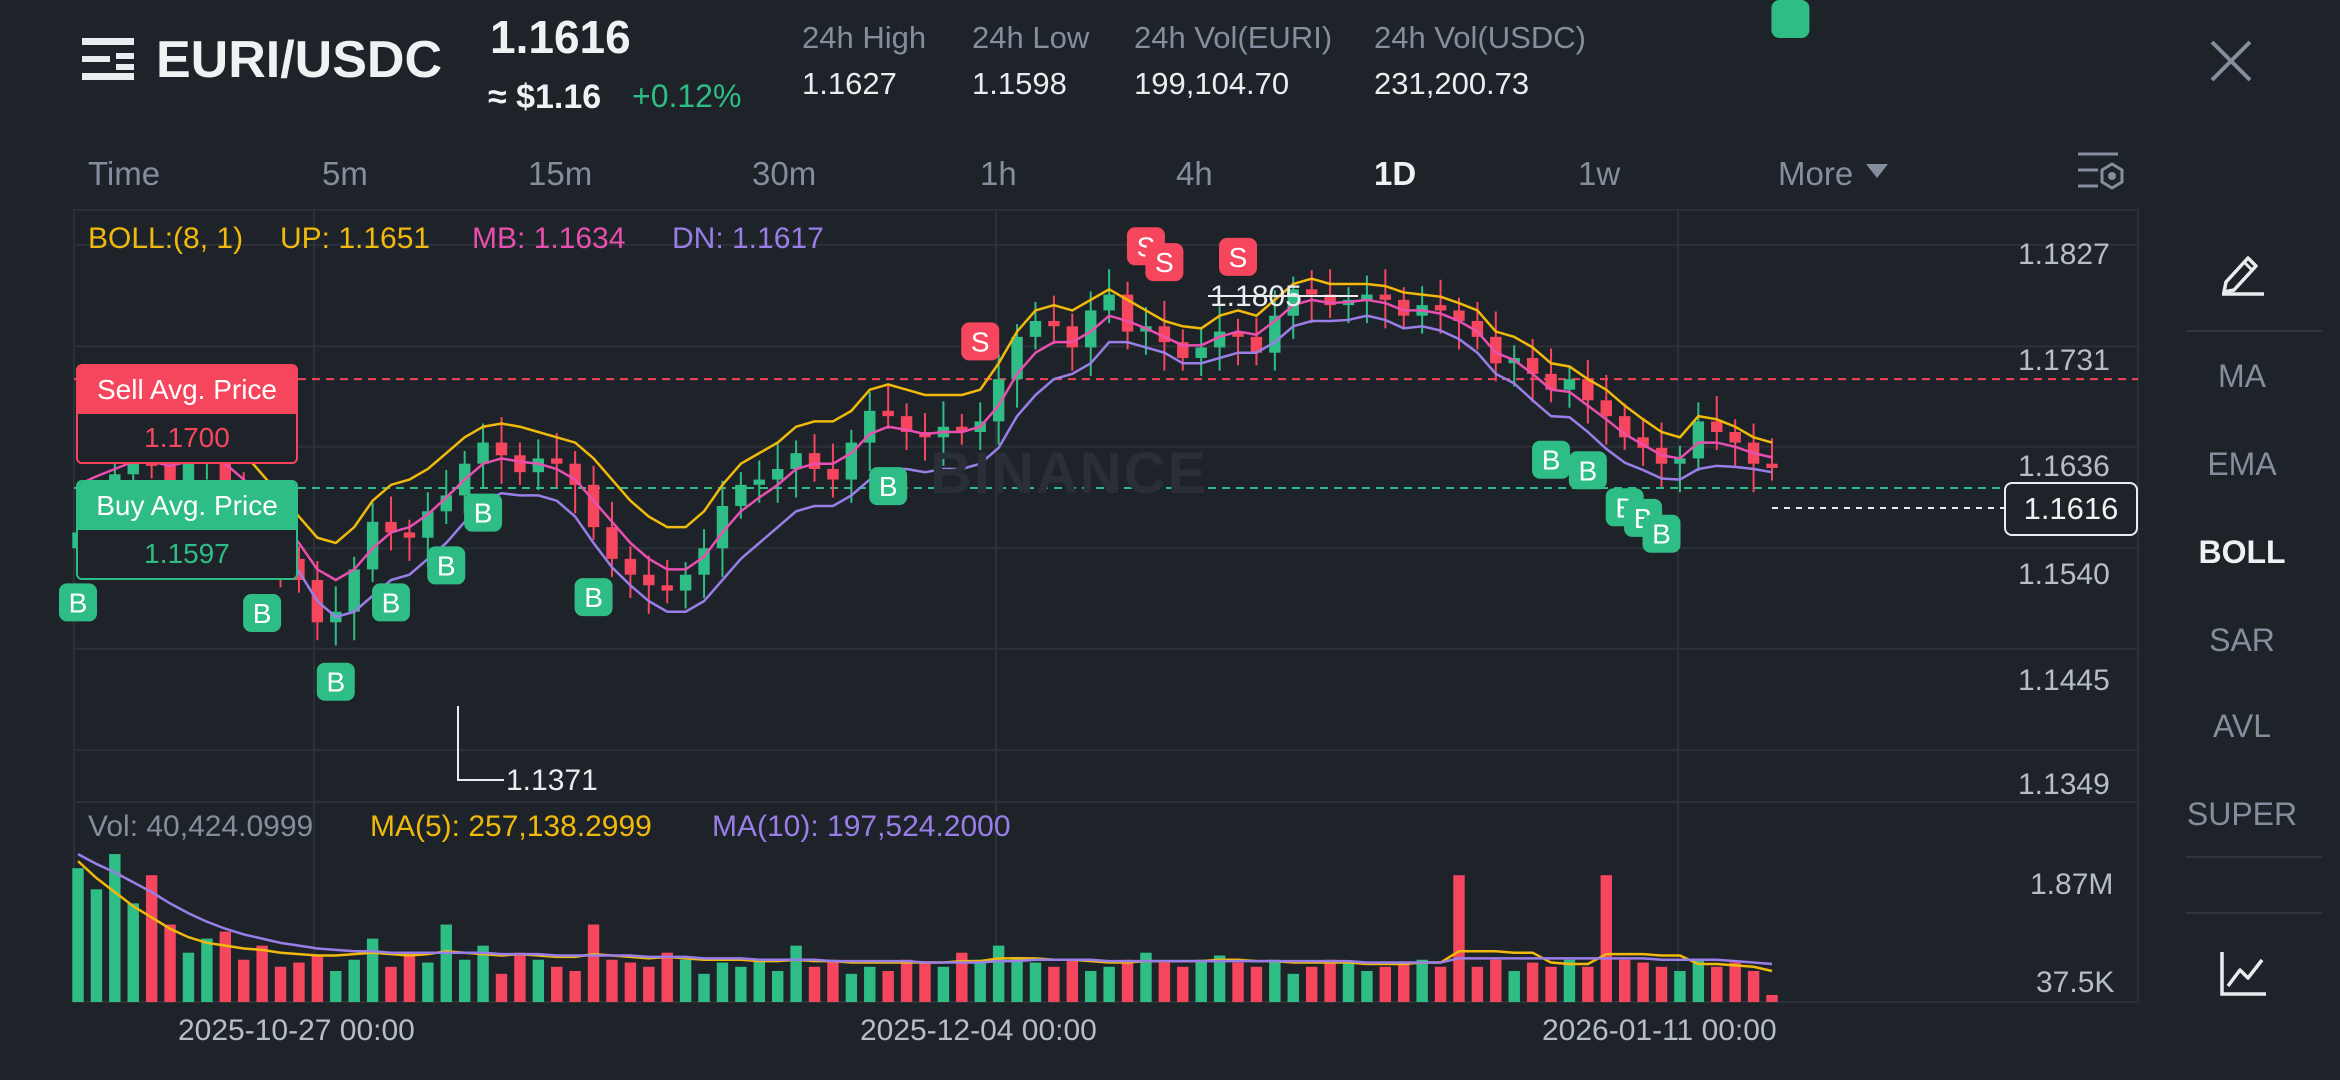  I want to click on y-tick: 1.1349, so click(2064, 784).